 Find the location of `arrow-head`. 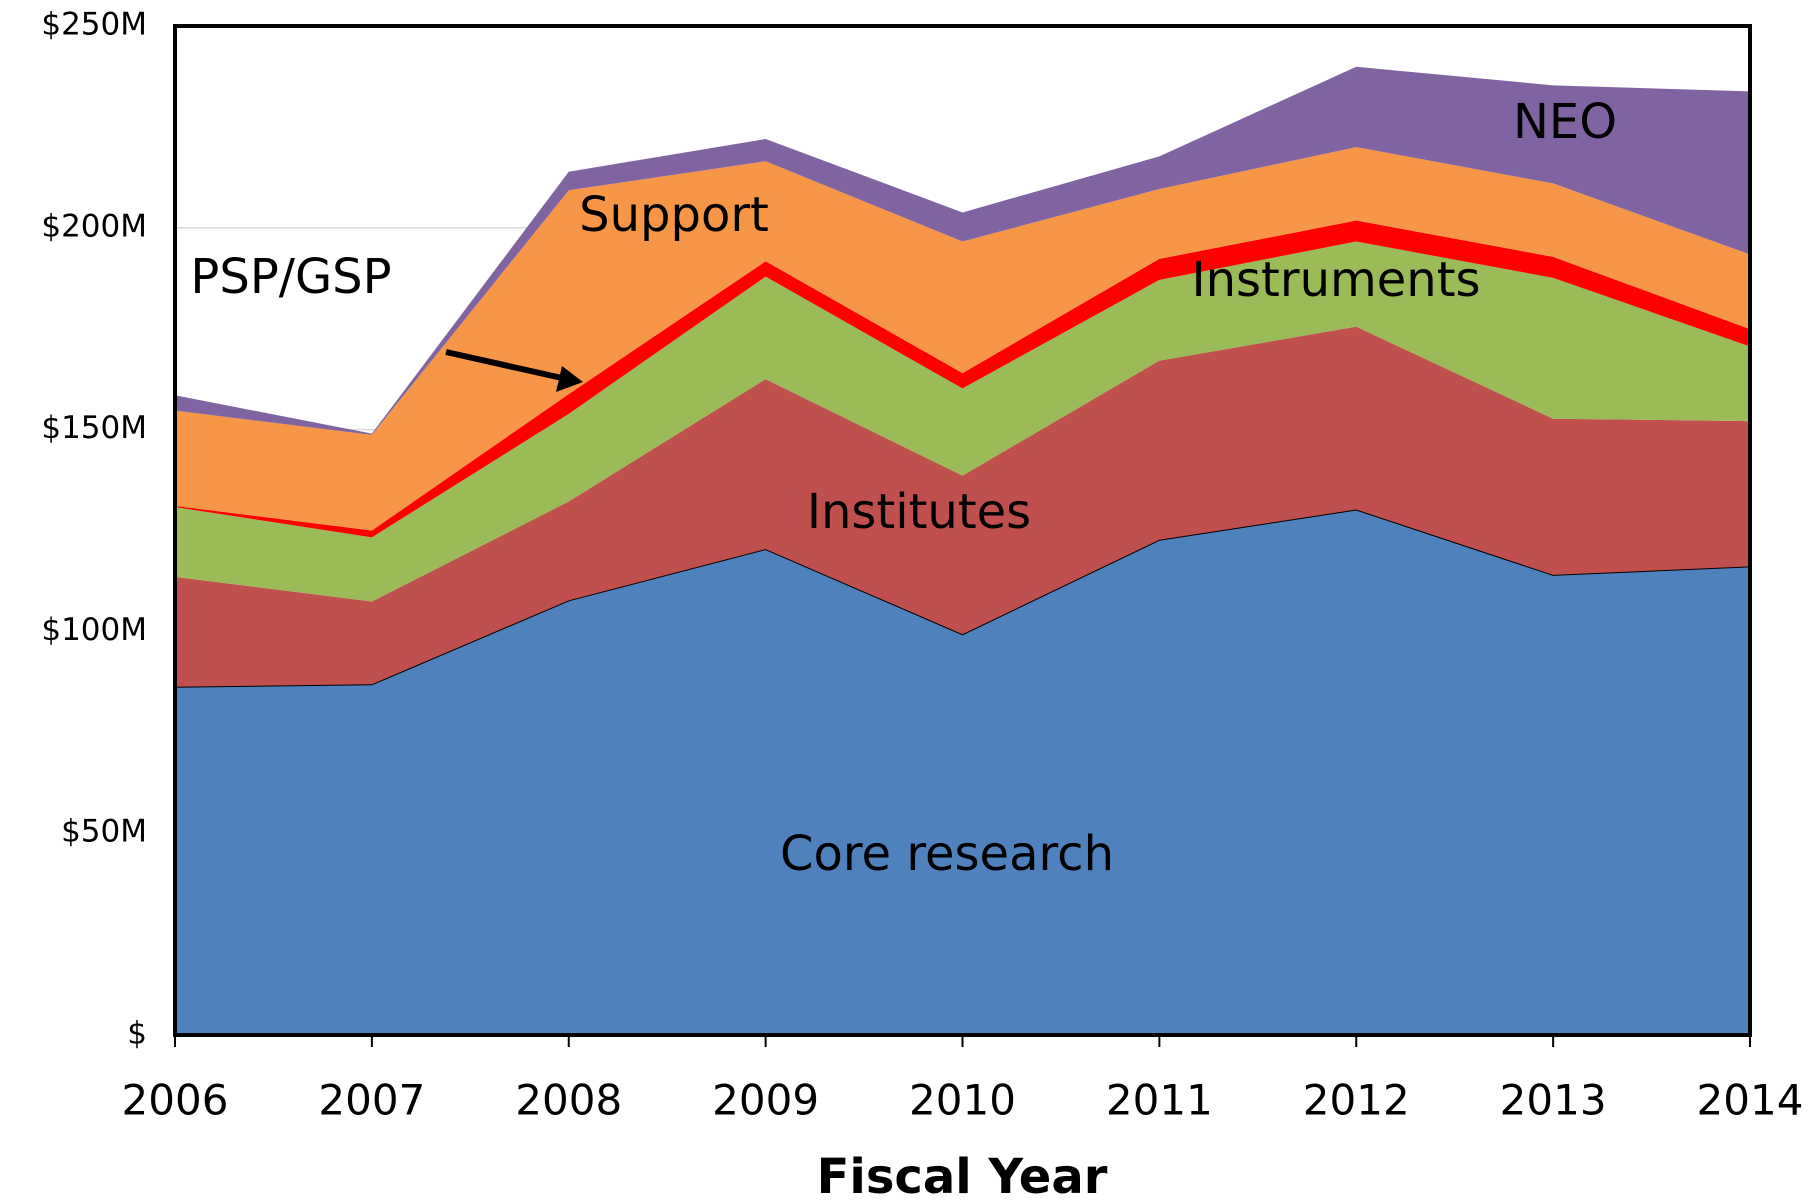

arrow-head is located at coordinates (569, 379).